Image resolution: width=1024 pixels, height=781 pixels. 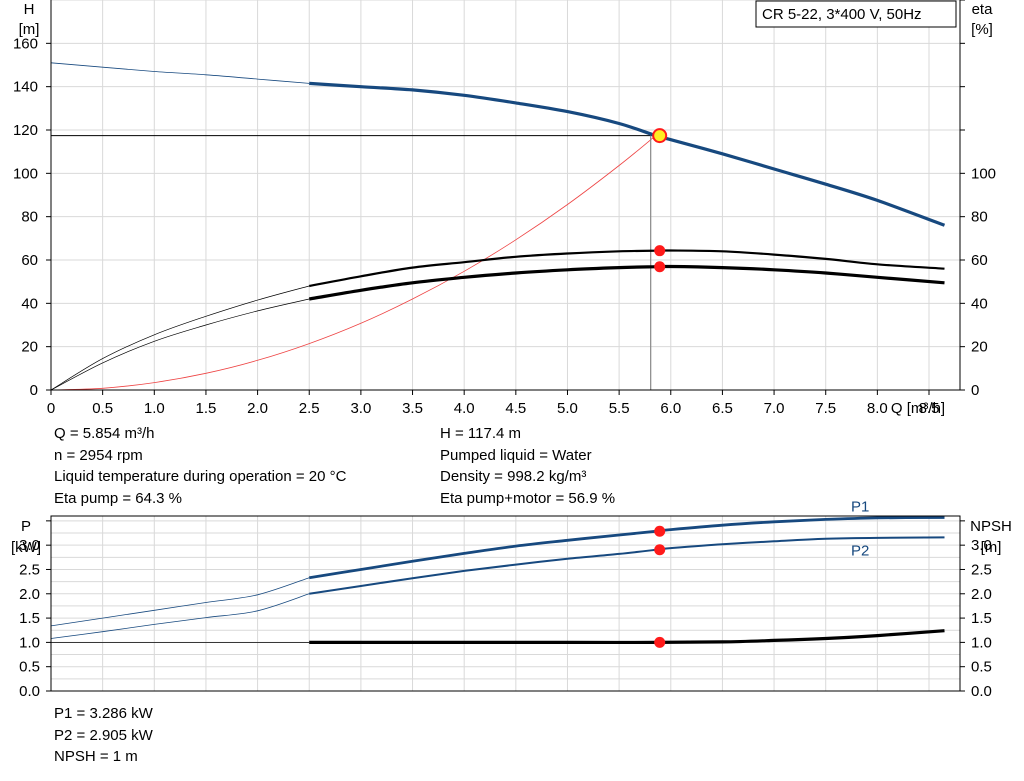 What do you see at coordinates (918, 408) in the screenshot?
I see `flow-axis-label: Q [m³/h]` at bounding box center [918, 408].